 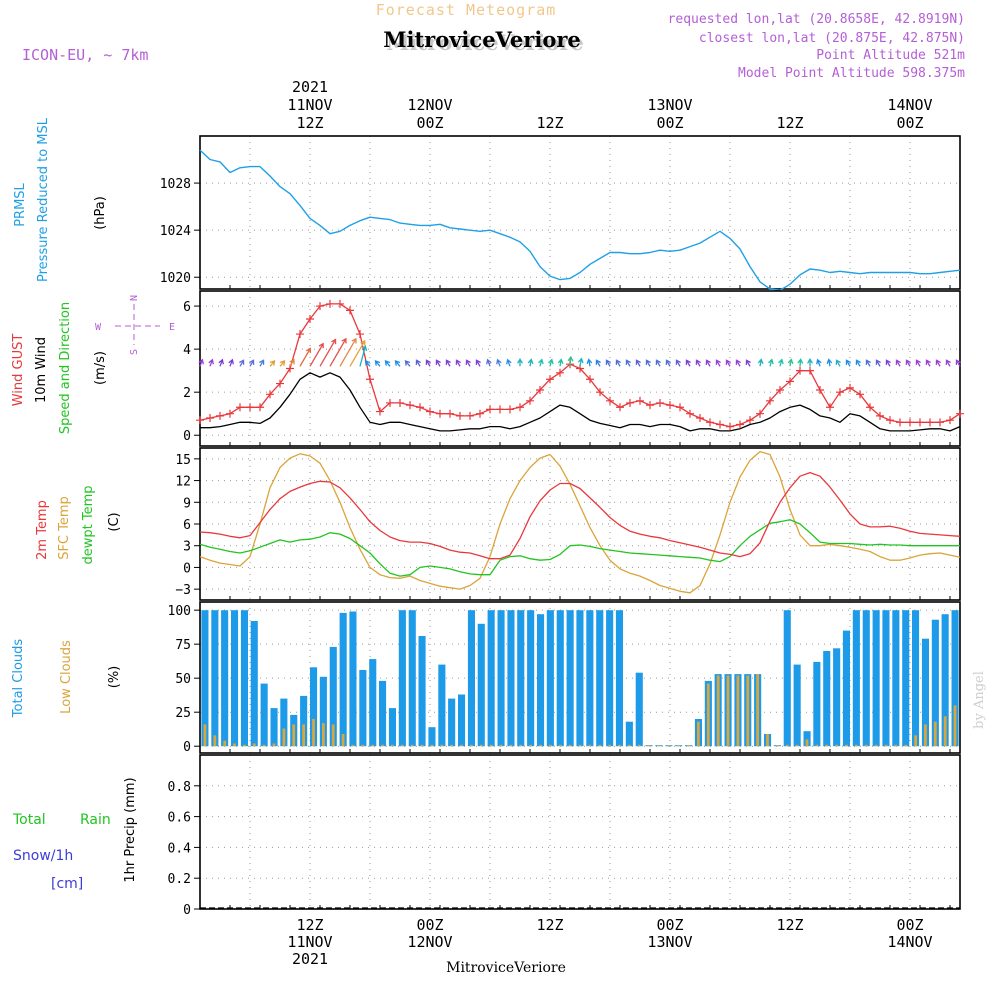 What do you see at coordinates (180, 848) in the screenshot?
I see `precip-ytick-label: 0.4` at bounding box center [180, 848].